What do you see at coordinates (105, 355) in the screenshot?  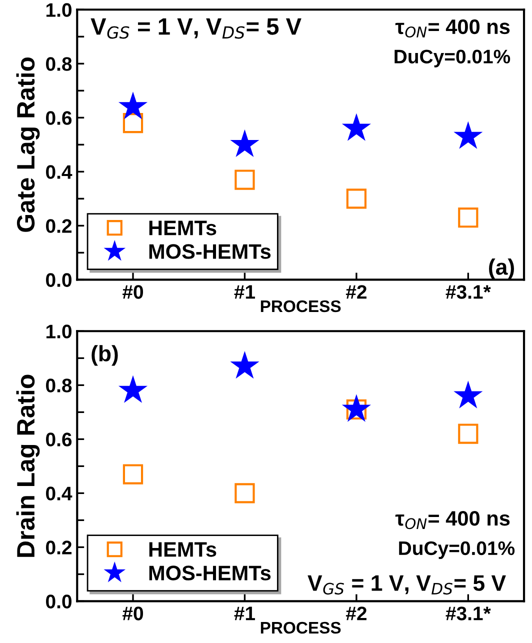 I see `annotation: (b)` at bounding box center [105, 355].